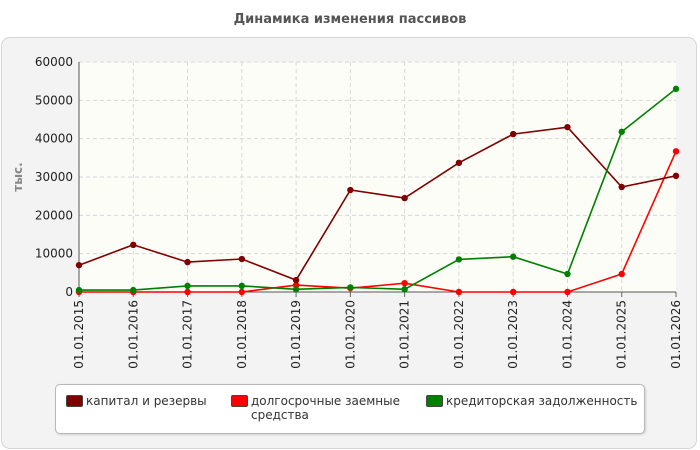 Image resolution: width=700 pixels, height=450 pixels. Describe the element at coordinates (54, 139) in the screenshot. I see `y-tick-label: 40000` at that location.